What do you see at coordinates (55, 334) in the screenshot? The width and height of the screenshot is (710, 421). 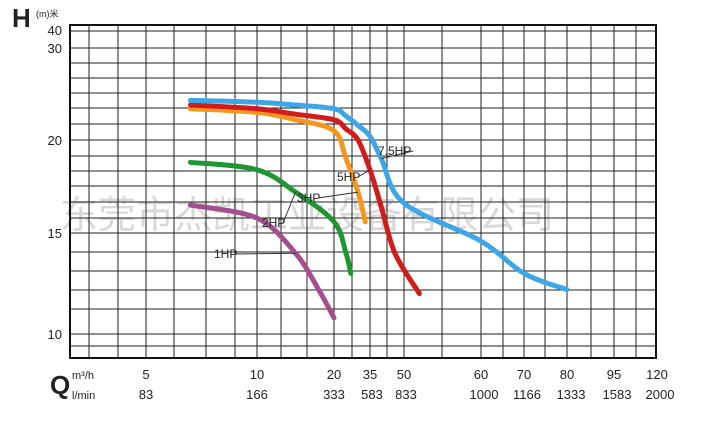 I see `y-tick-label: 10` at bounding box center [55, 334].